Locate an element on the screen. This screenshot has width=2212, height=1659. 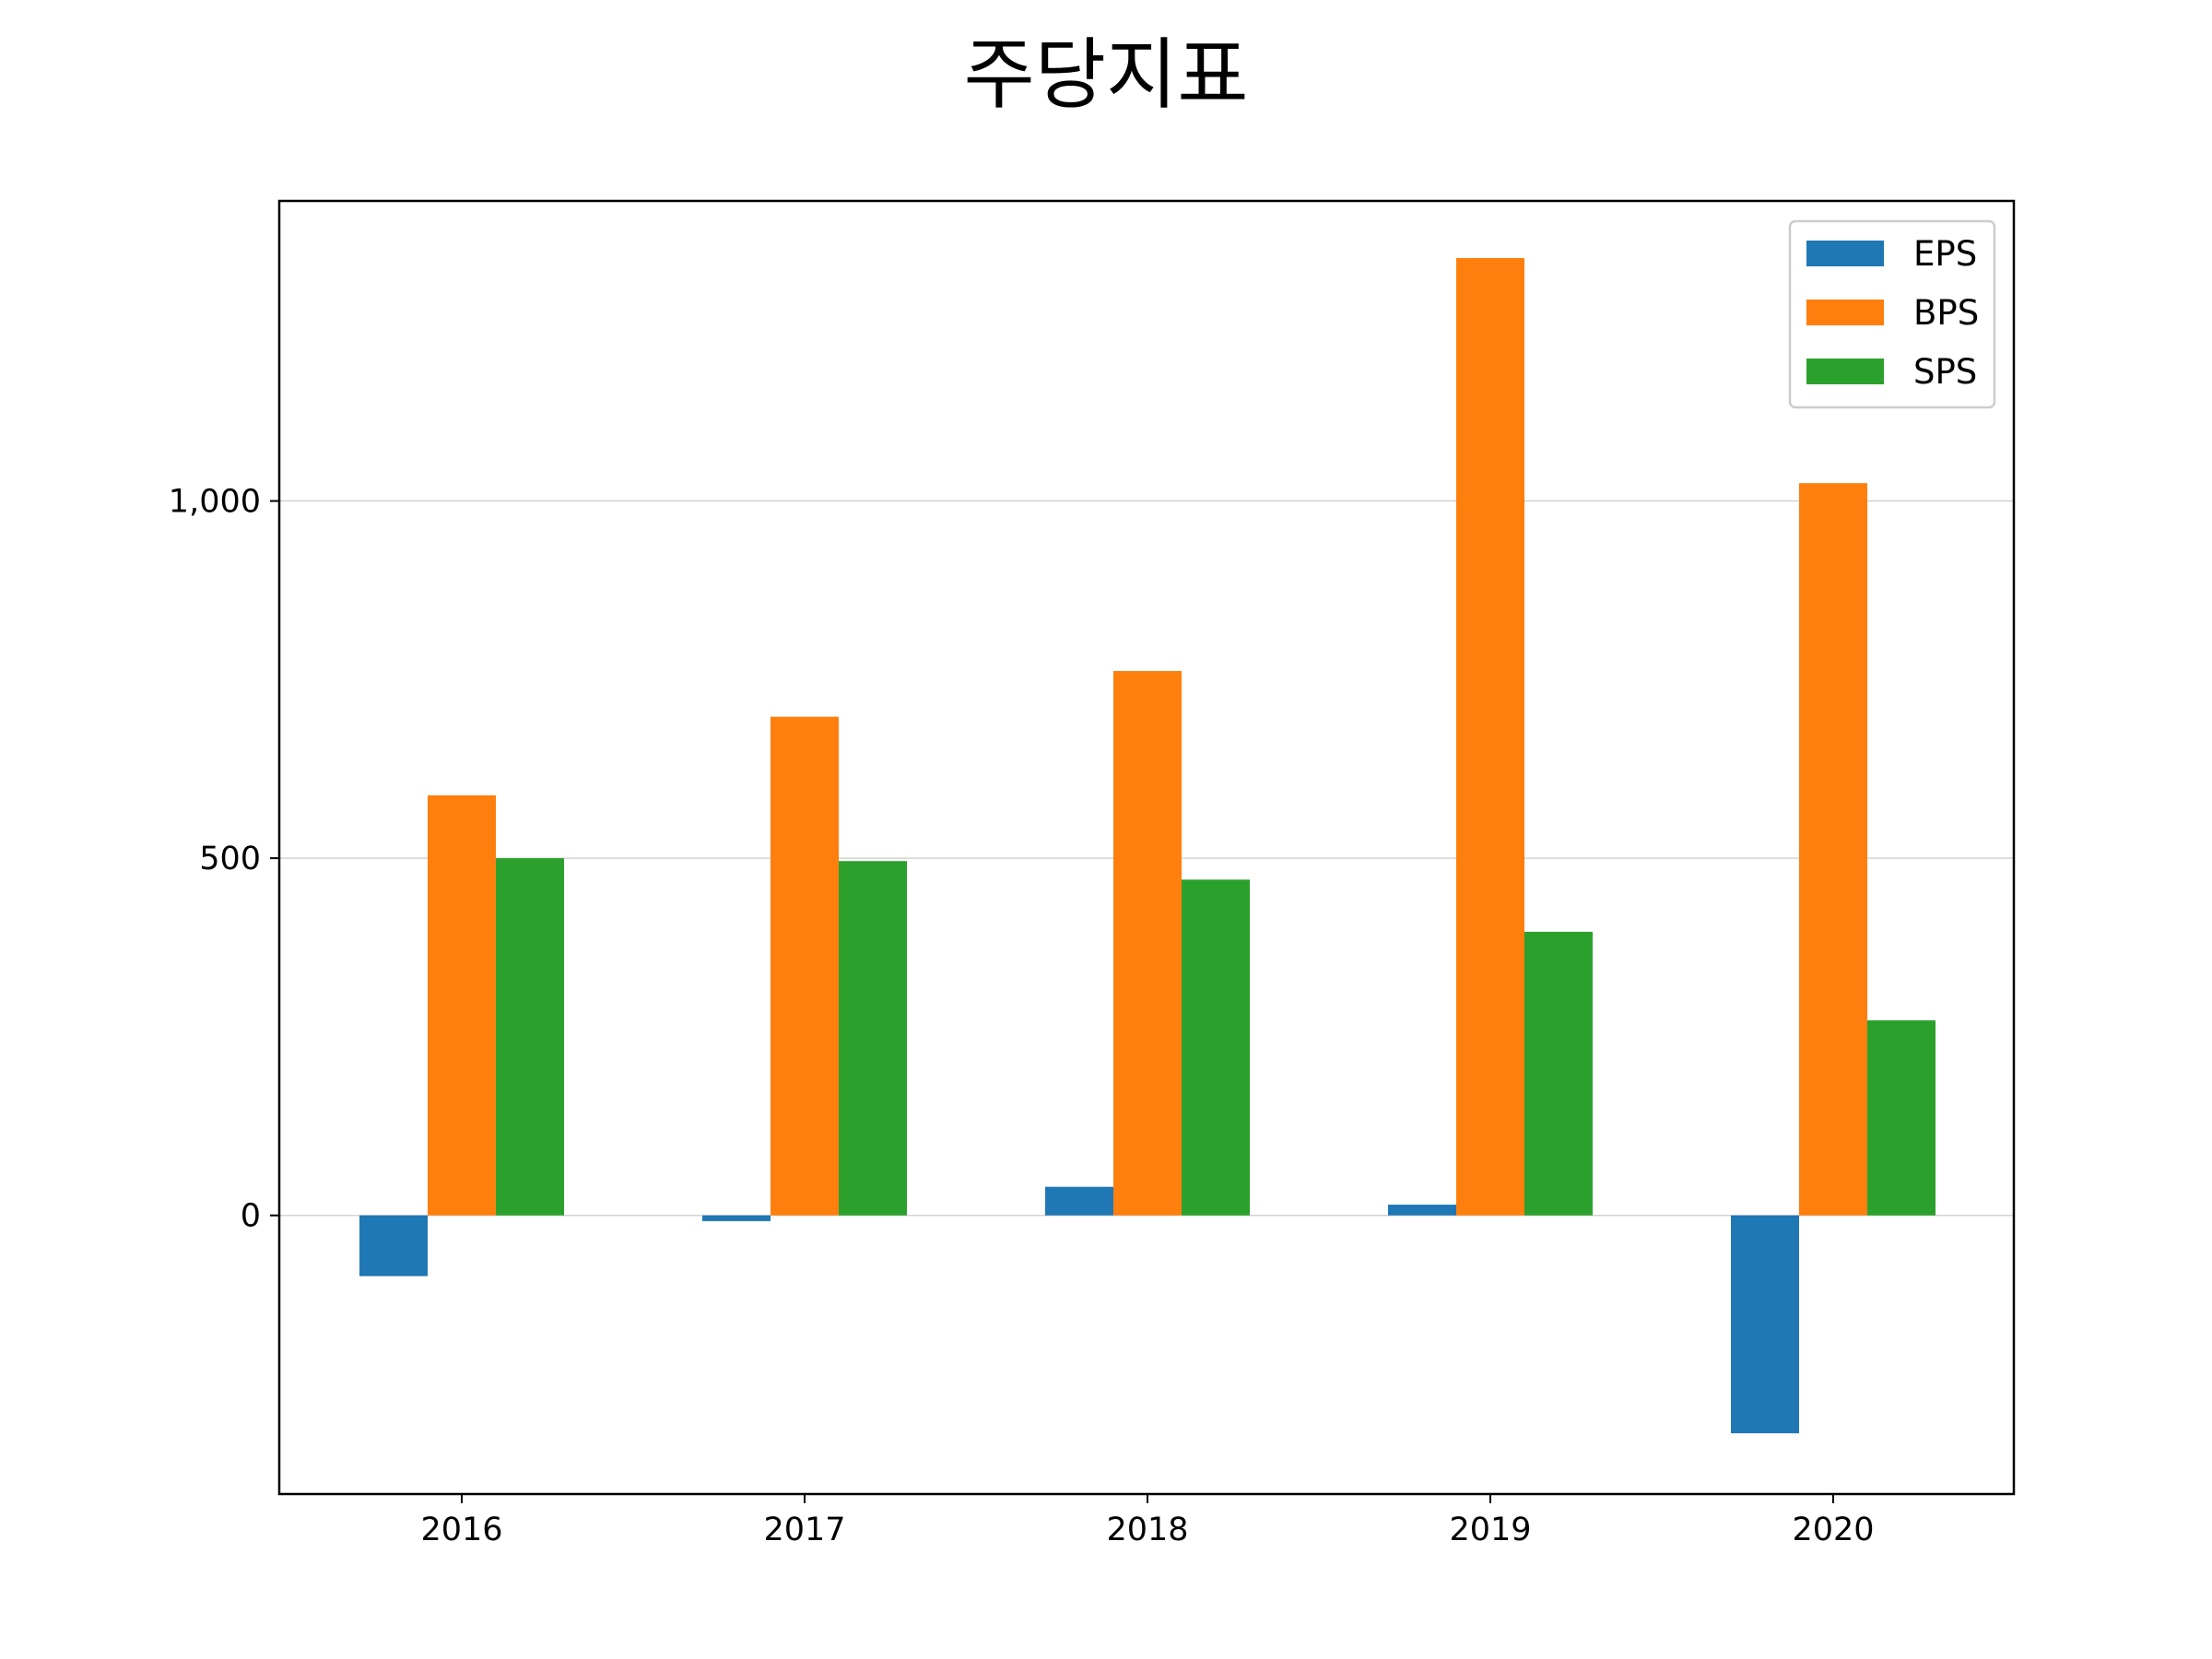
y-axis: 0 500 1,000 is located at coordinates (224, 859).